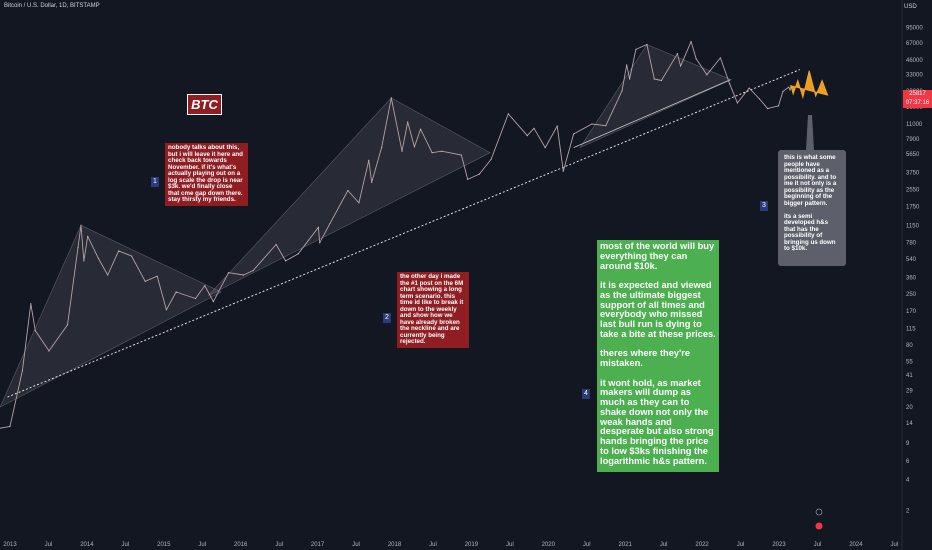 This screenshot has height=550, width=932. Describe the element at coordinates (702, 545) in the screenshot. I see `x-tick-label-18: 2022` at that location.